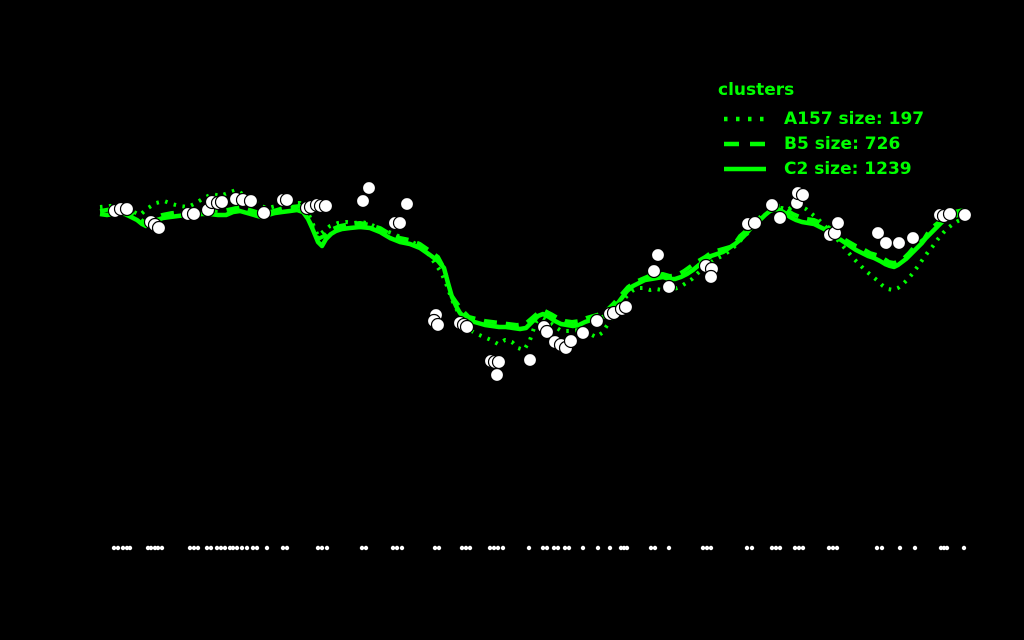 This screenshot has height=640, width=1024. Describe the element at coordinates (848, 168) in the screenshot. I see `legend-label-c2: C2 size: 1239` at that location.